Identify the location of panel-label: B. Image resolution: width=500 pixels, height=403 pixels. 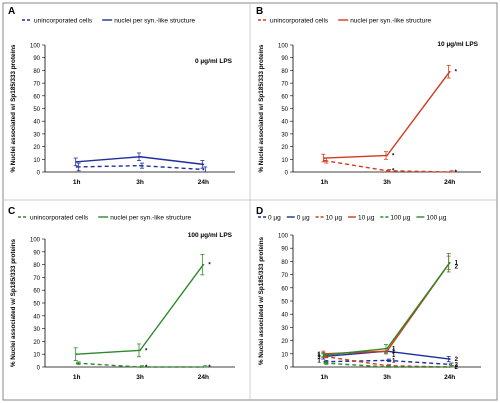
(259, 11).